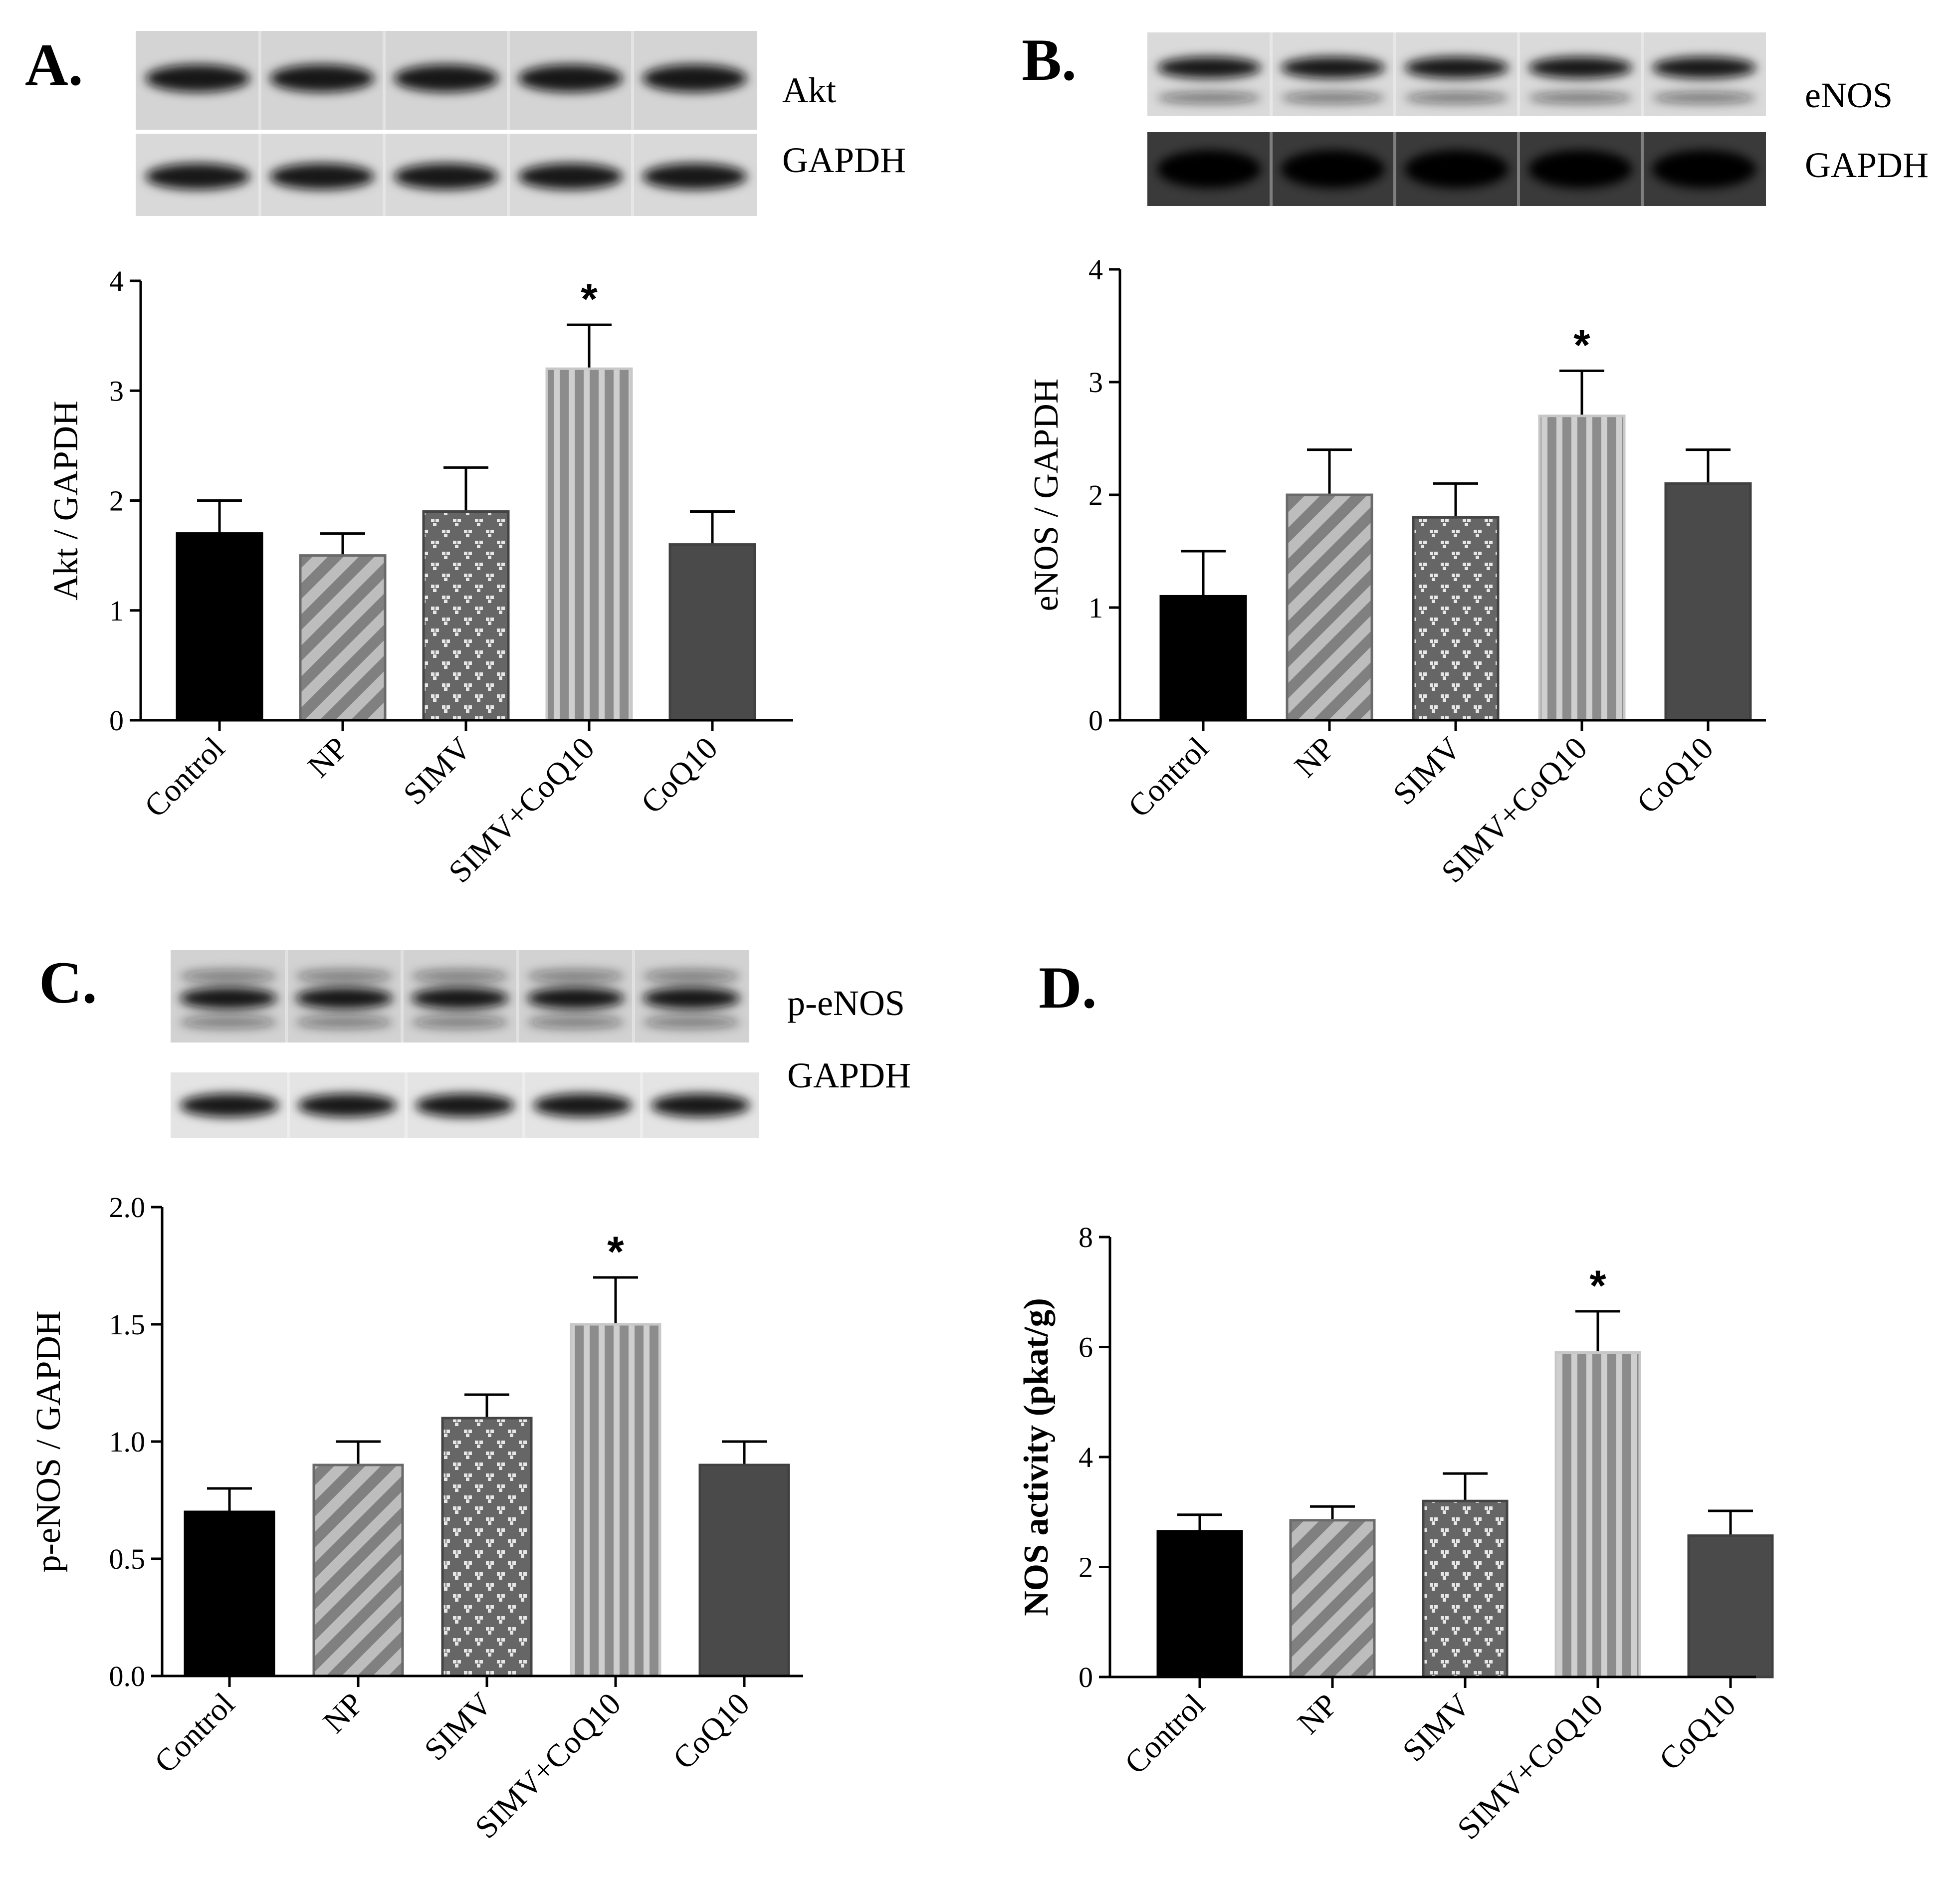  Describe the element at coordinates (48, 1442) in the screenshot. I see `y-axis-title: p-eNOS / GAPDH` at that location.